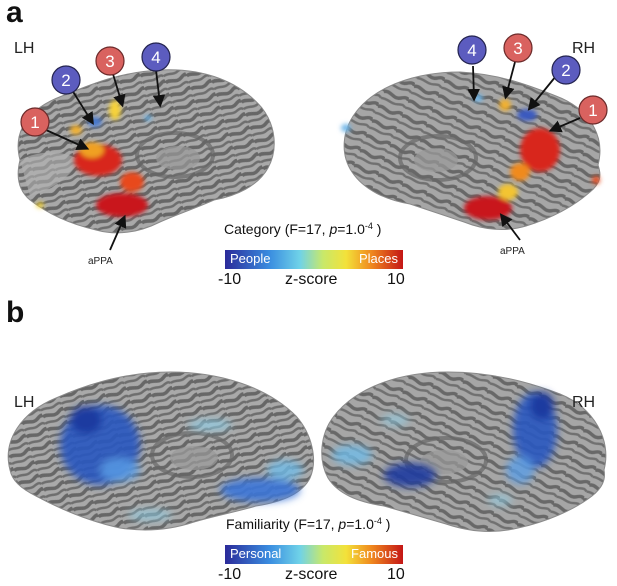 The height and width of the screenshot is (586, 617). Describe the element at coordinates (374, 553) in the screenshot. I see `colorbar-b-right-label: Famous` at that location.